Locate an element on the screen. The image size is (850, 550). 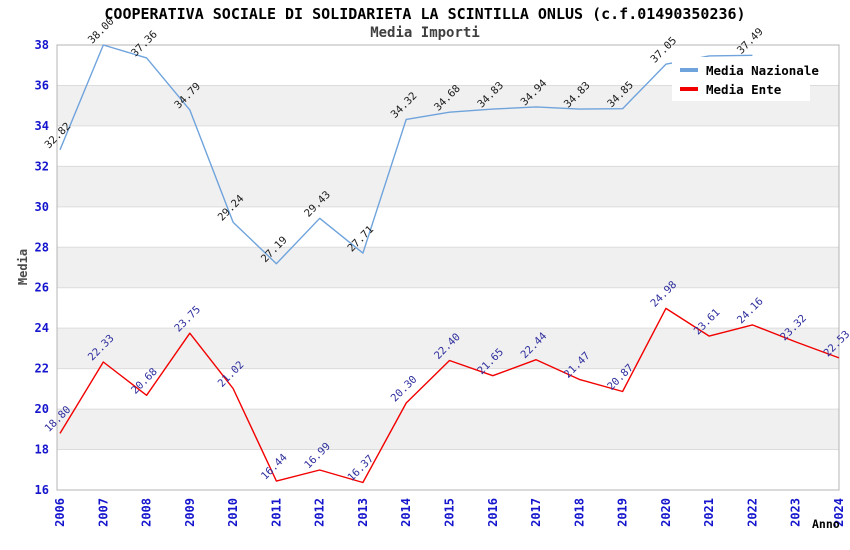
x-tick-label: 2022 is located at coordinates (752, 512).